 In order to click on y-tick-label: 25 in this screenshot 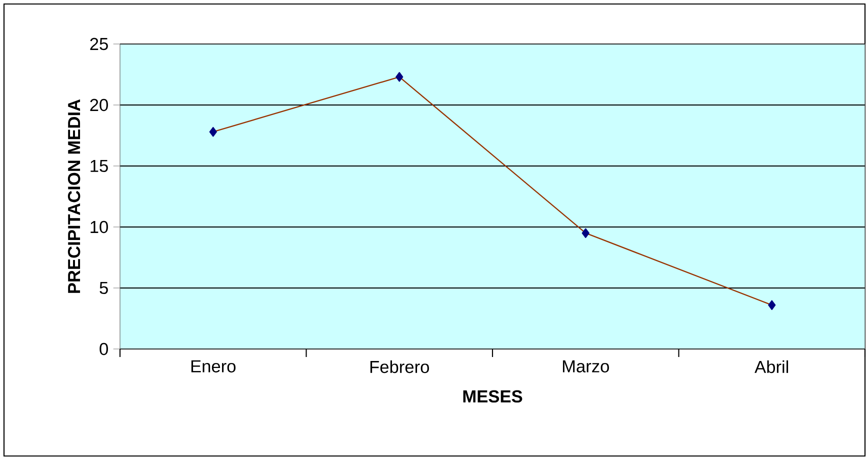, I will do `click(99, 44)`.